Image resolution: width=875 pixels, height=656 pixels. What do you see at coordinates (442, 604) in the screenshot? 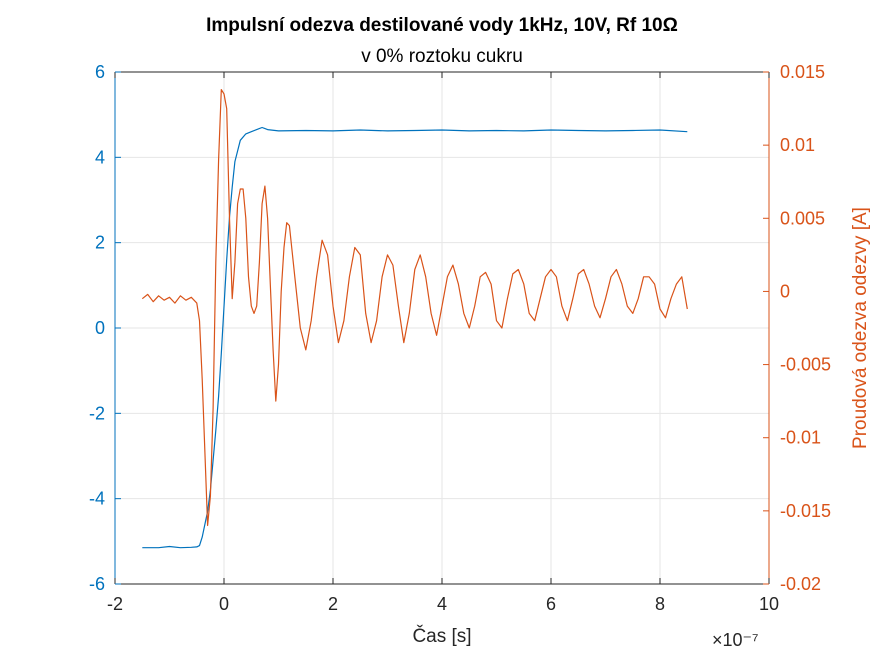
I see `x-tick-label-3: 4` at bounding box center [442, 604].